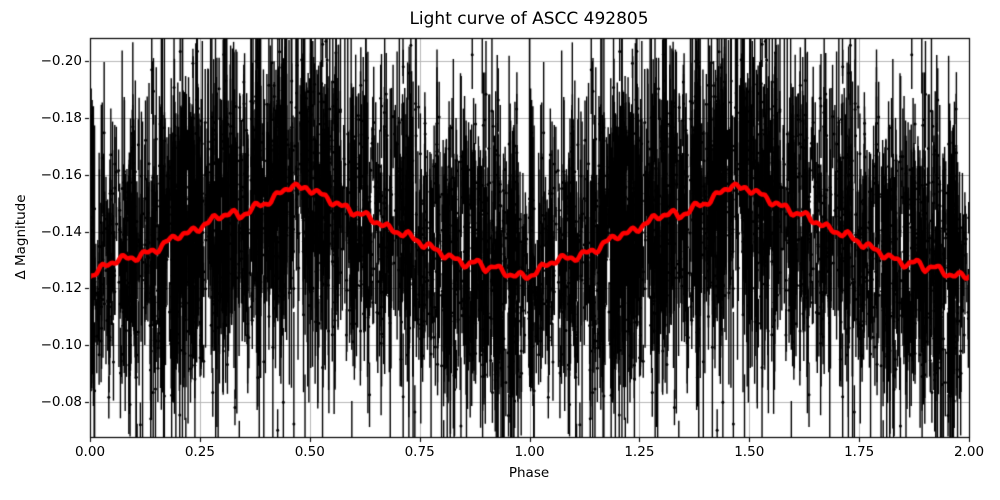 The image size is (1000, 500). Describe the element at coordinates (529, 19) in the screenshot. I see `chart-title: Light curve of ASCC 492805` at that location.